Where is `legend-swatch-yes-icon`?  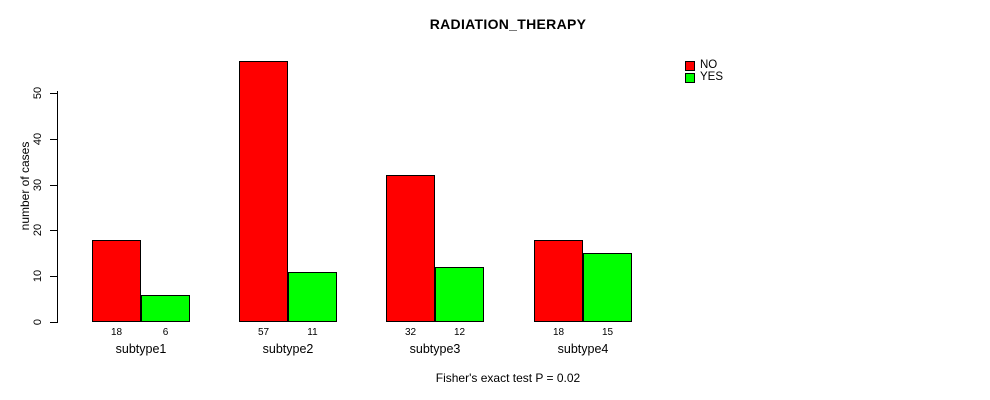
legend-swatch-yes-icon is located at coordinates (690, 77).